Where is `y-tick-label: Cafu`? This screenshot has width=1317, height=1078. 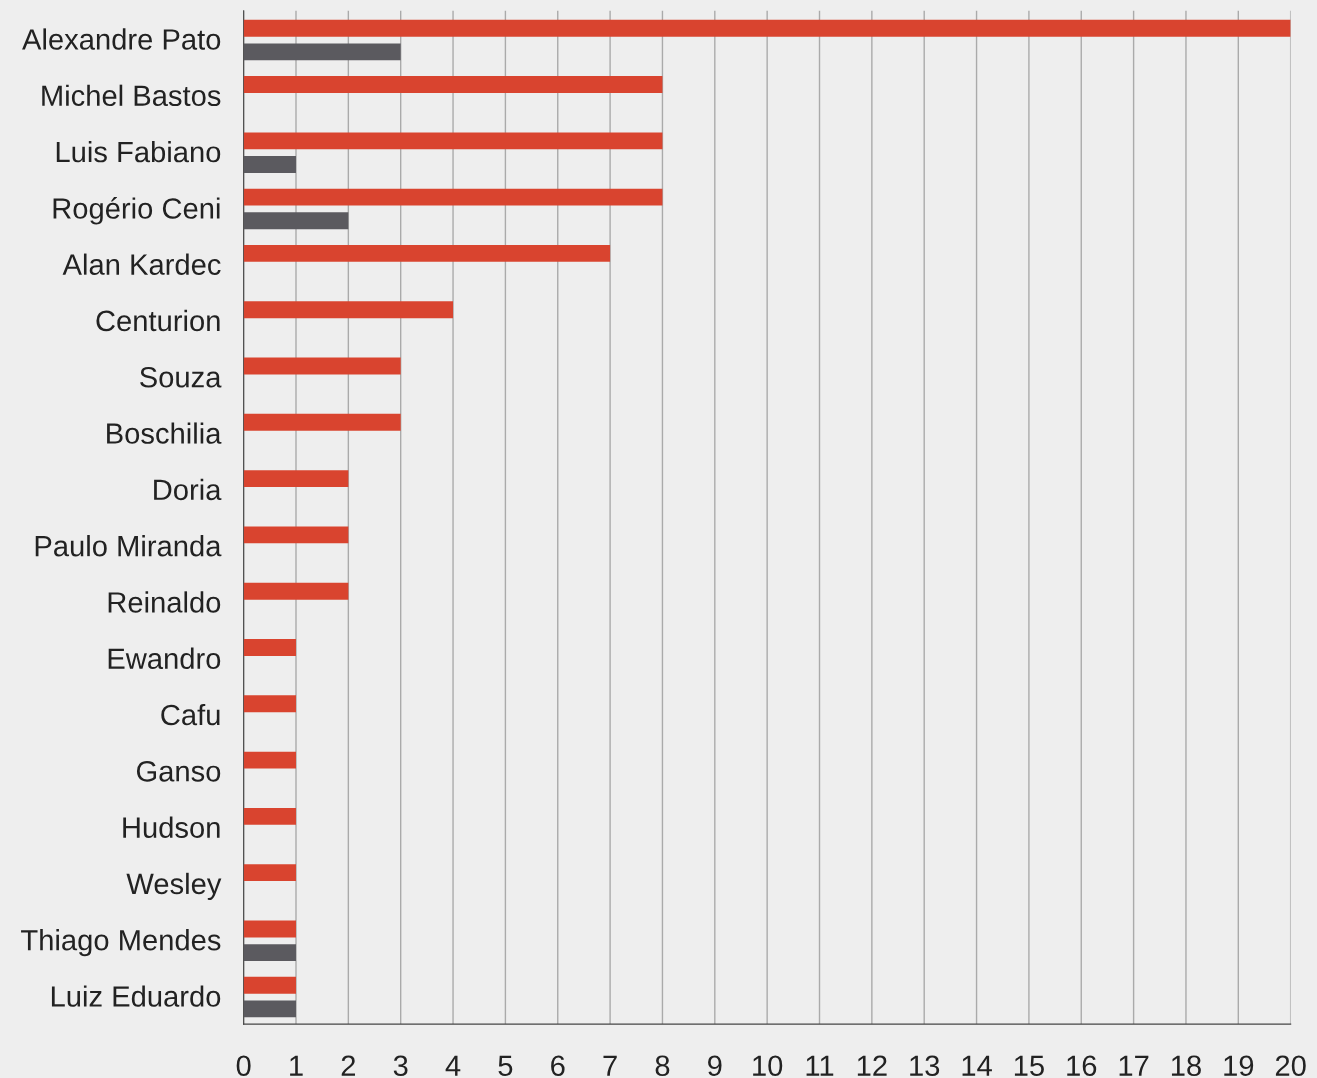 y-tick-label: Cafu is located at coordinates (190, 714).